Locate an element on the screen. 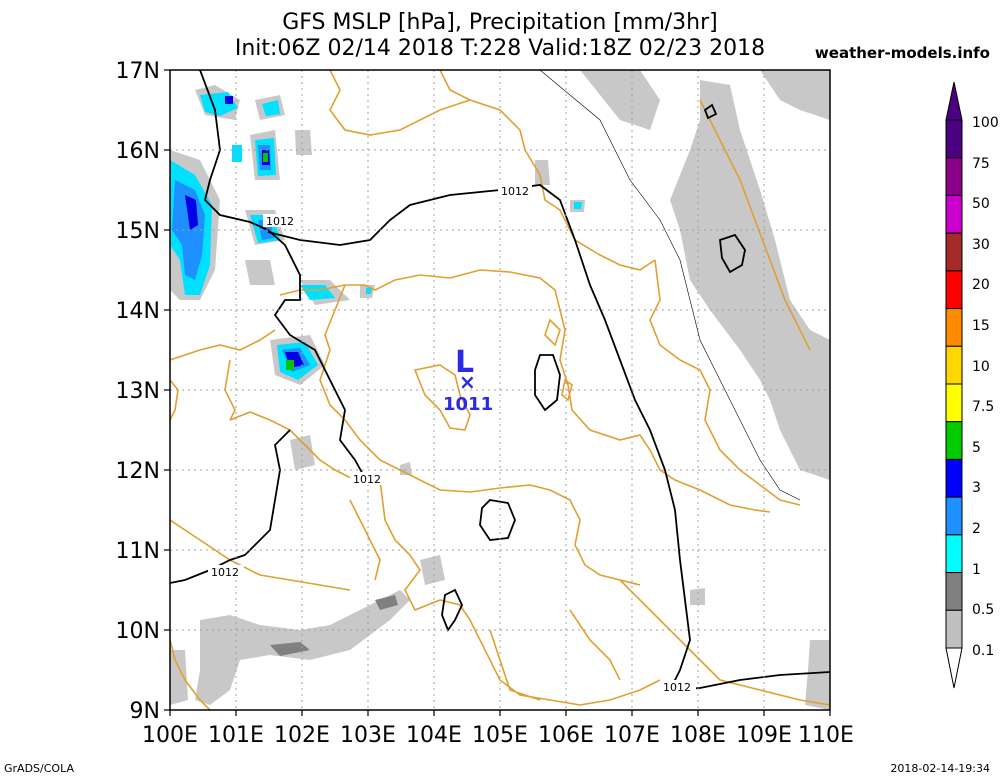  lon-label: 110E is located at coordinates (826, 735).